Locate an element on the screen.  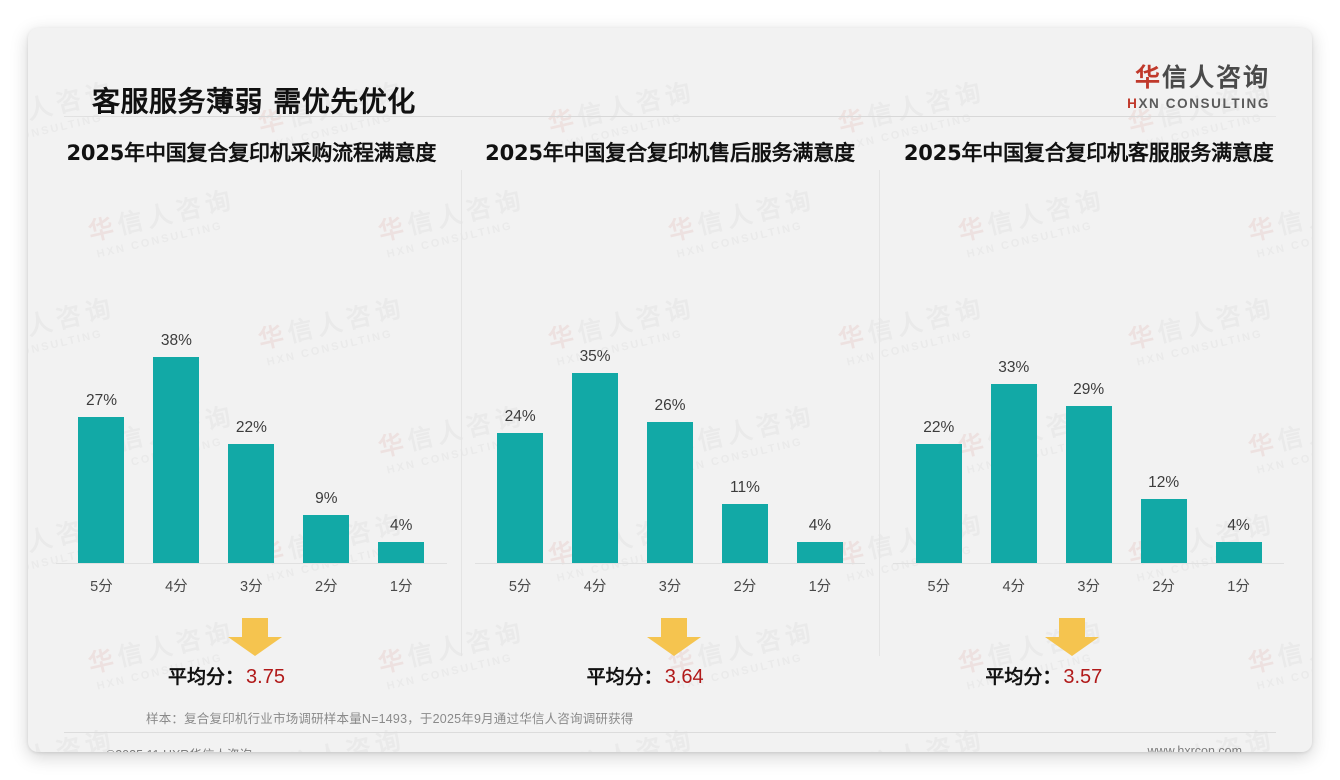
brand-logo: 华信人咨询 HXN CONSULTING is located at coordinates (1155, 87).